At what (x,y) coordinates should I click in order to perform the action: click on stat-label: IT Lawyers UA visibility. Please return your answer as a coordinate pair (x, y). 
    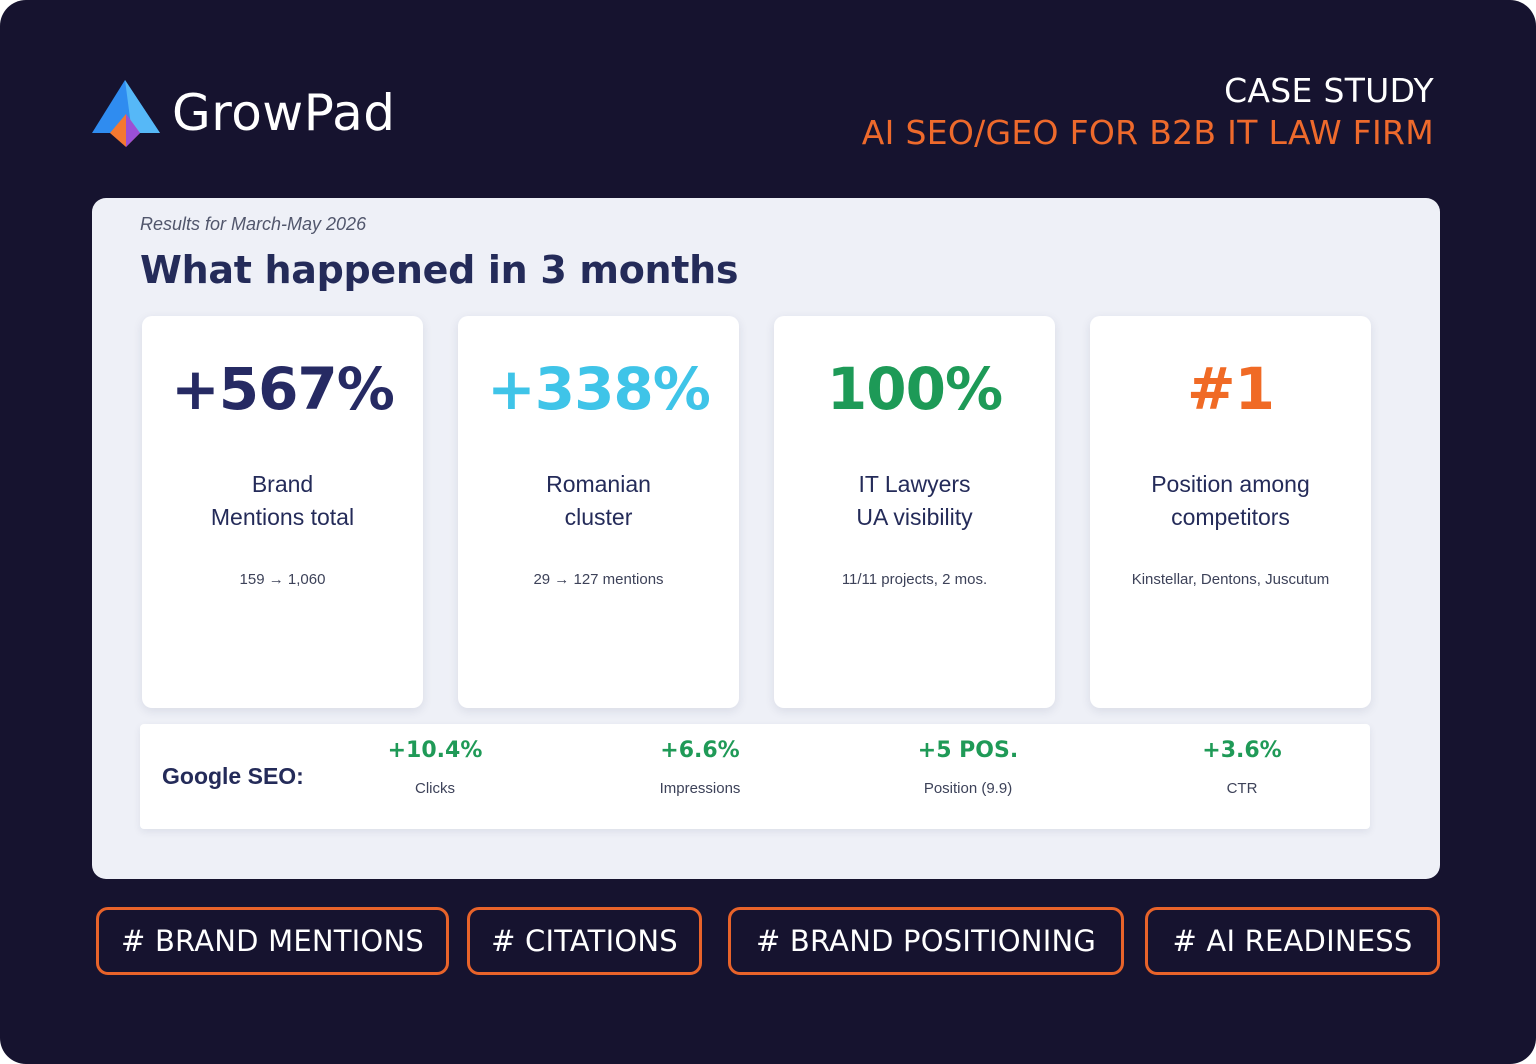
    Looking at the image, I should click on (914, 501).